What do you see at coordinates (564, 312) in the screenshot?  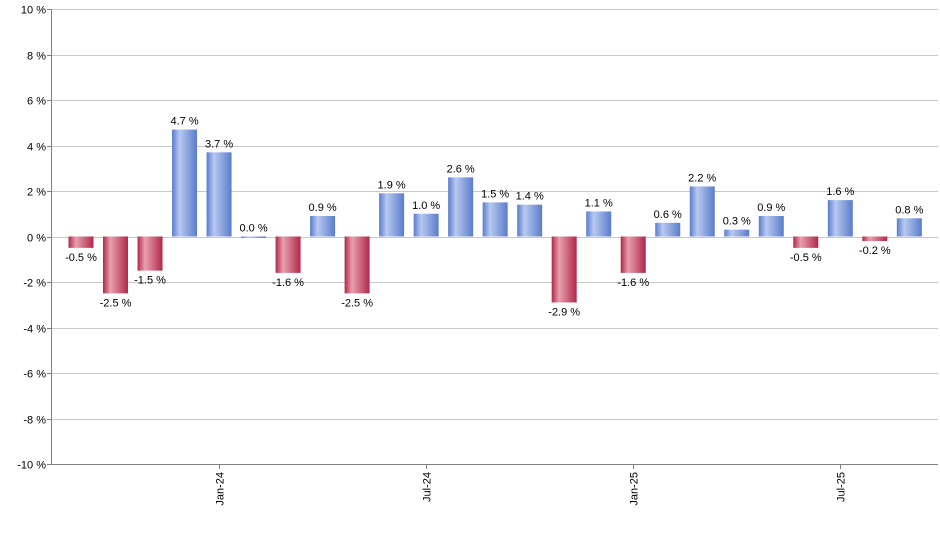 I see `data-label: -2.9 %` at bounding box center [564, 312].